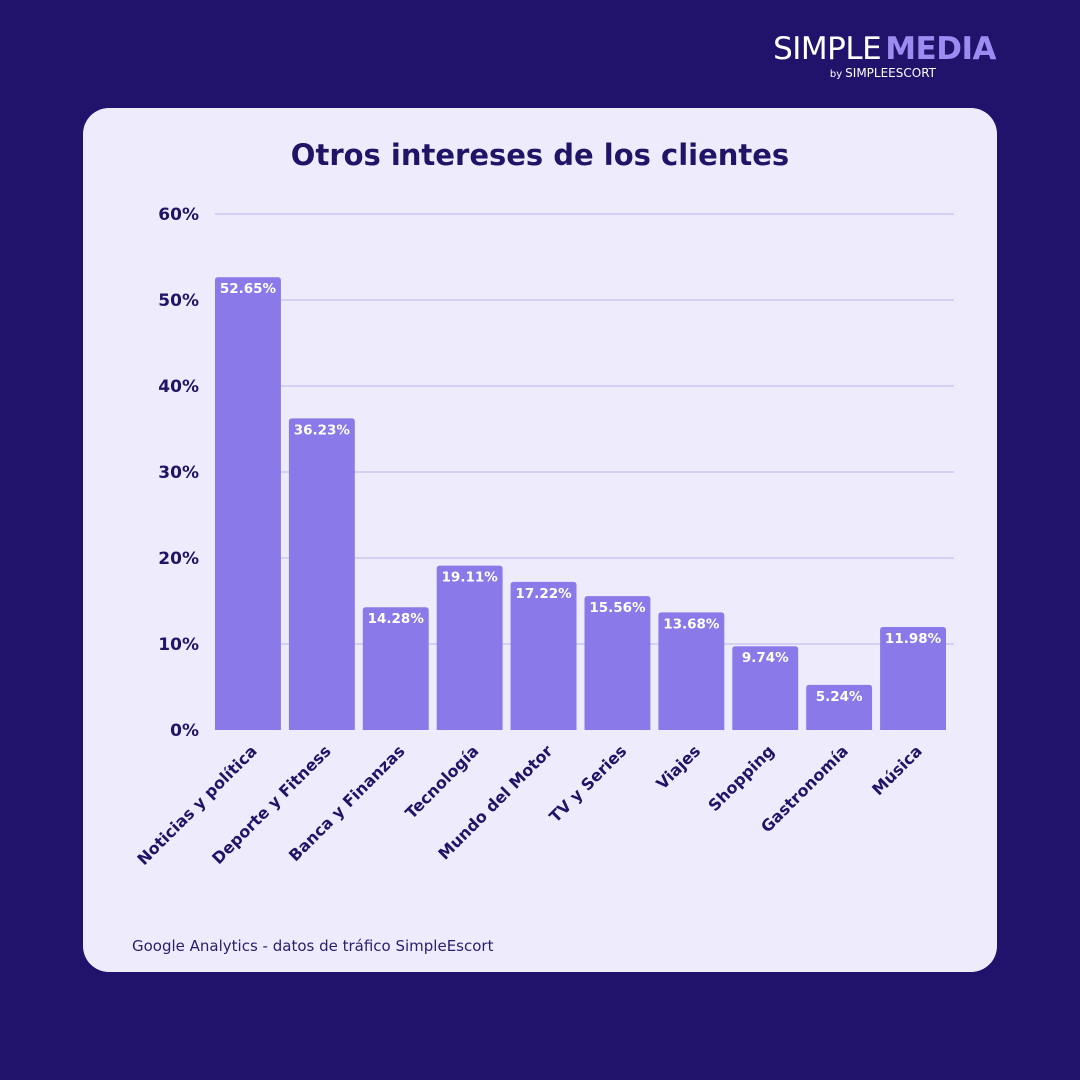 The width and height of the screenshot is (1080, 1080). What do you see at coordinates (897, 770) in the screenshot?
I see `x-tick-label: Música` at bounding box center [897, 770].